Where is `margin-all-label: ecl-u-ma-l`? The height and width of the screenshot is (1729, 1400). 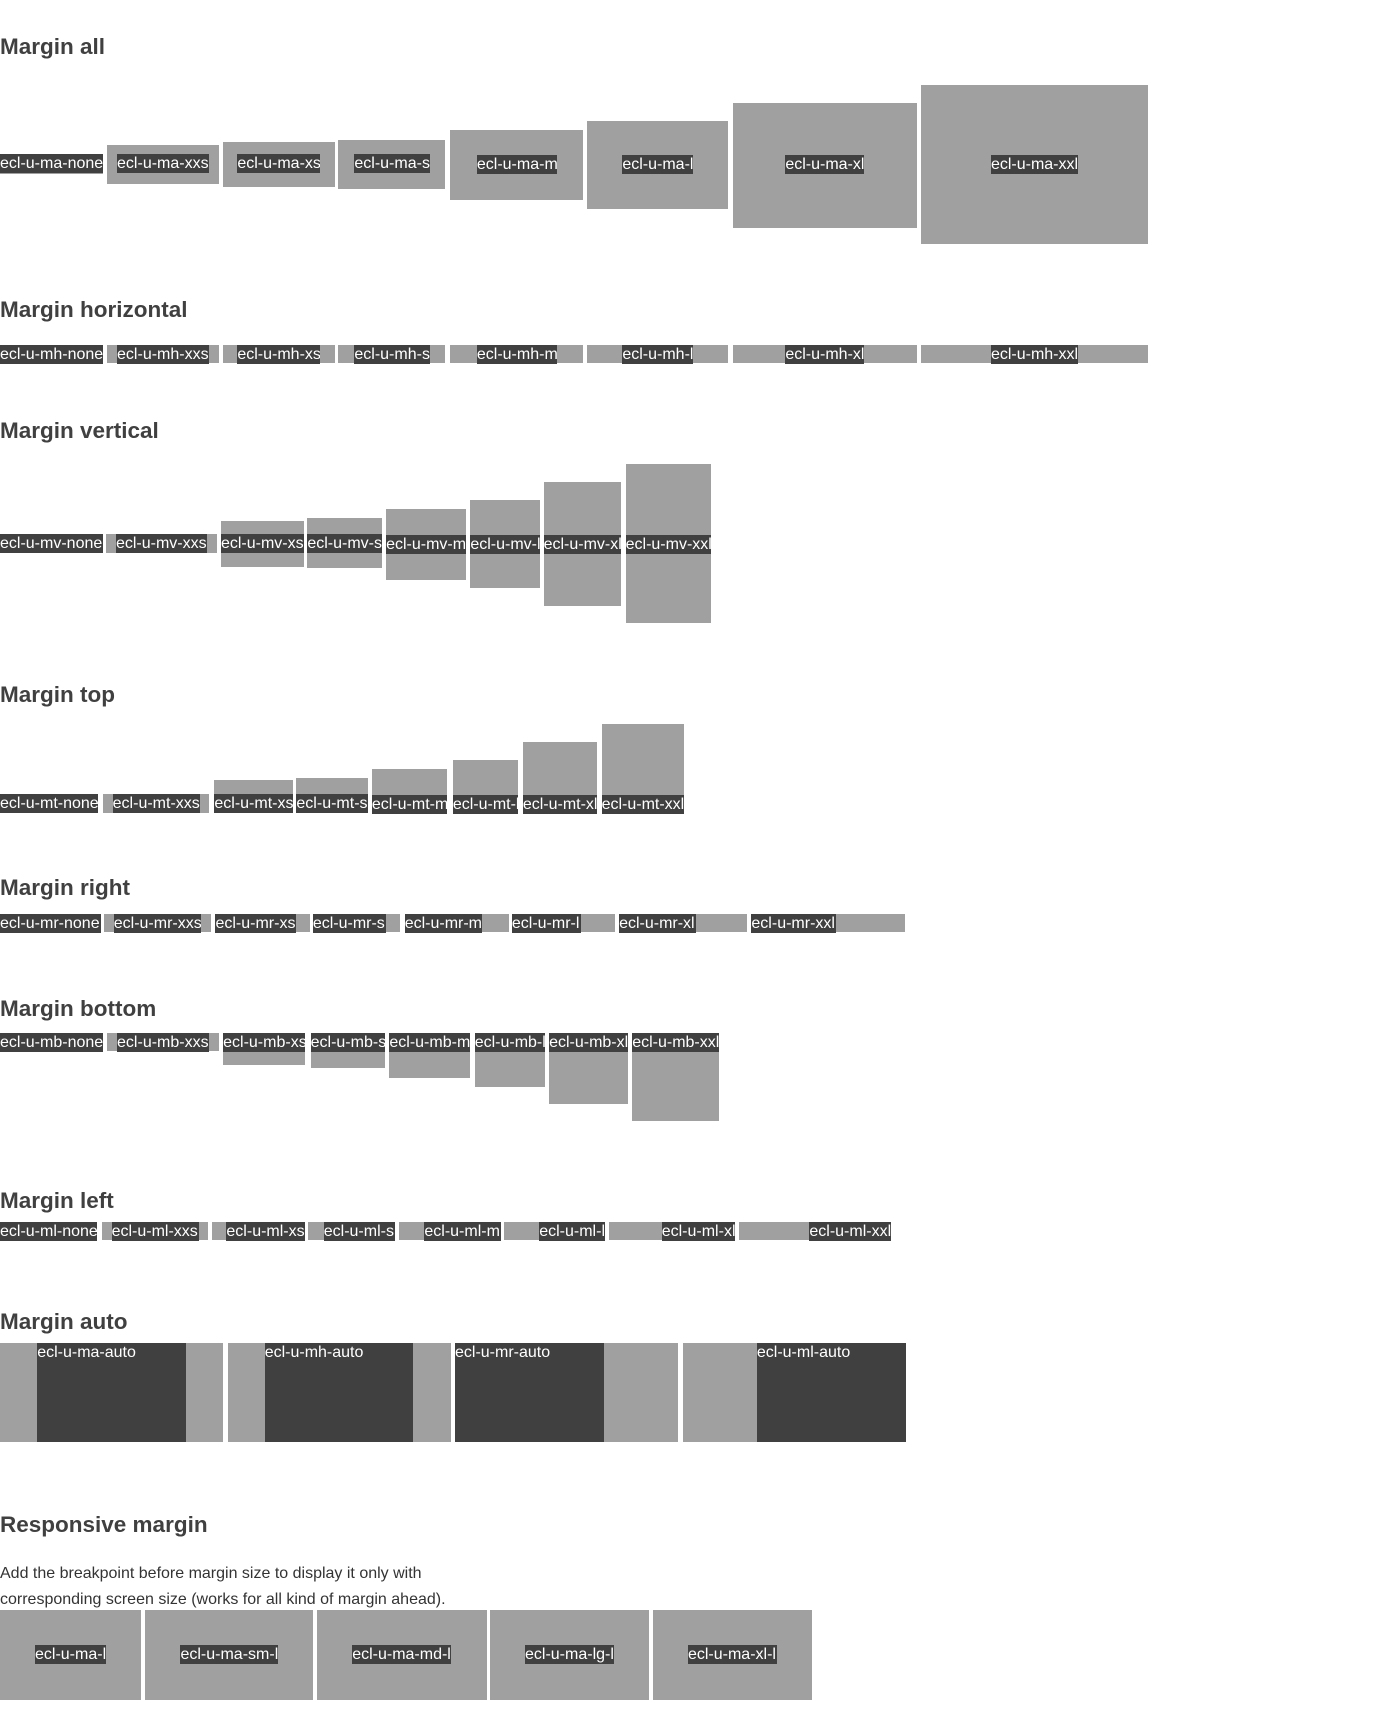
margin-all-label: ecl-u-ma-l is located at coordinates (658, 165).